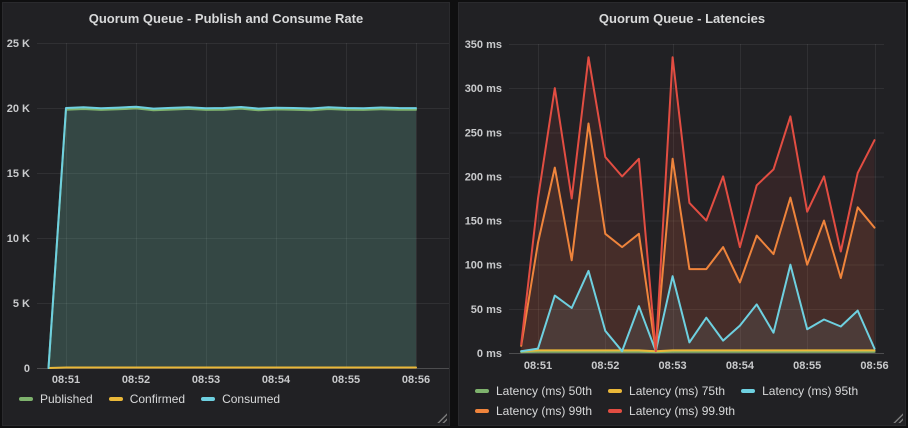 The height and width of the screenshot is (428, 908). I want to click on svg-text: 0, so click(27, 369).